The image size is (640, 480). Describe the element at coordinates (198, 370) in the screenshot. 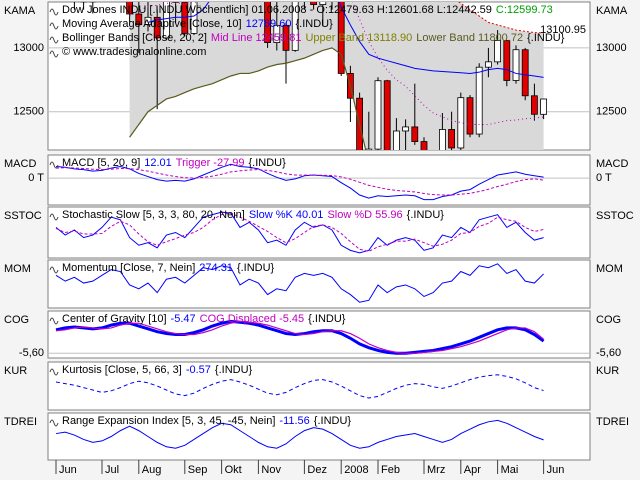

I see `legend-entry: -0.57` at that location.